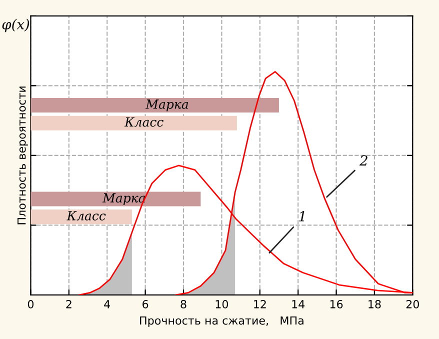  What do you see at coordinates (69, 304) in the screenshot?
I see `x-tick-label: 2` at bounding box center [69, 304].